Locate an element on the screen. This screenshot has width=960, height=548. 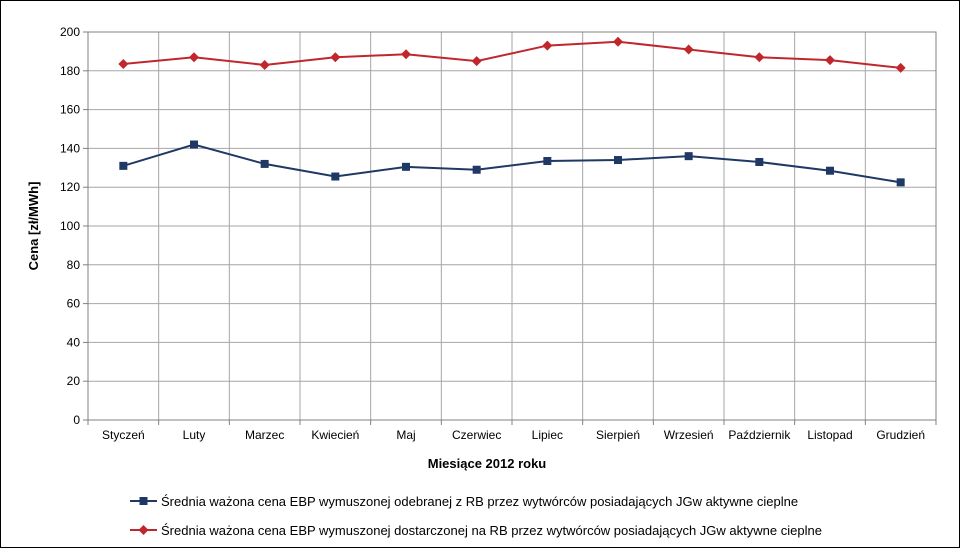
y-tick-label: 0 is located at coordinates (76, 420).